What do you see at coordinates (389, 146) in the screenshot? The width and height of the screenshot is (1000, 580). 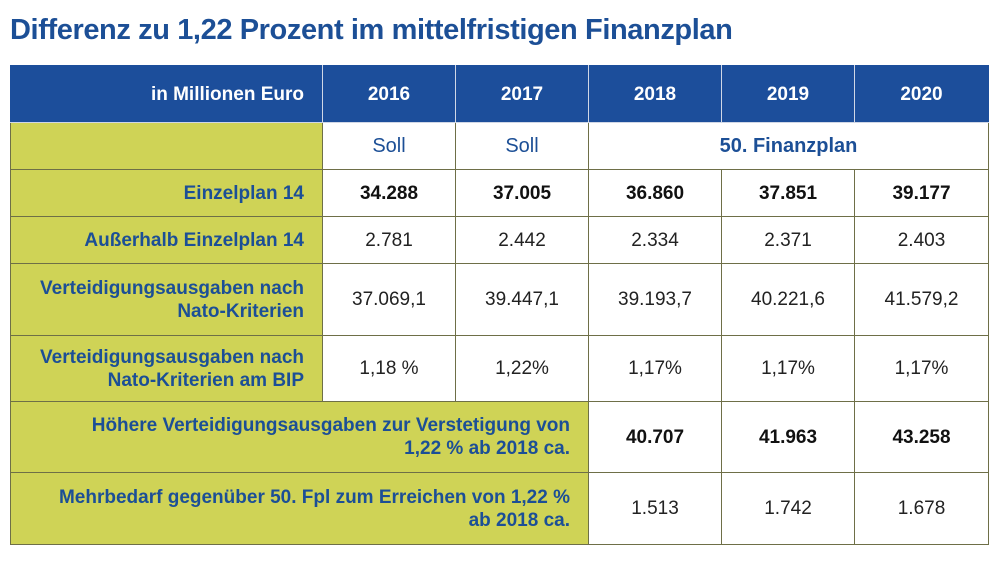 I see `status-2016: Soll` at bounding box center [389, 146].